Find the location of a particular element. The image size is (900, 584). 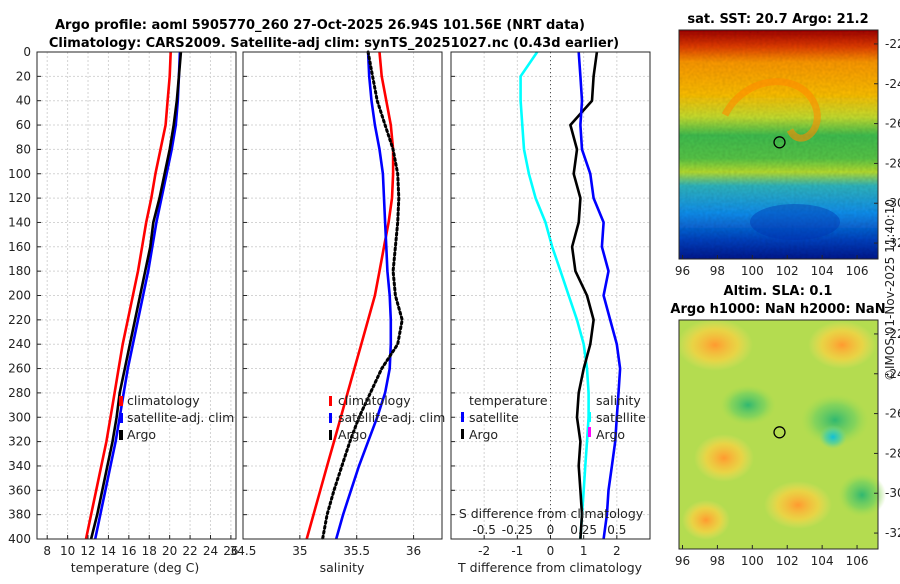

sal-legend-argo-swatch is located at coordinates (330, 435).